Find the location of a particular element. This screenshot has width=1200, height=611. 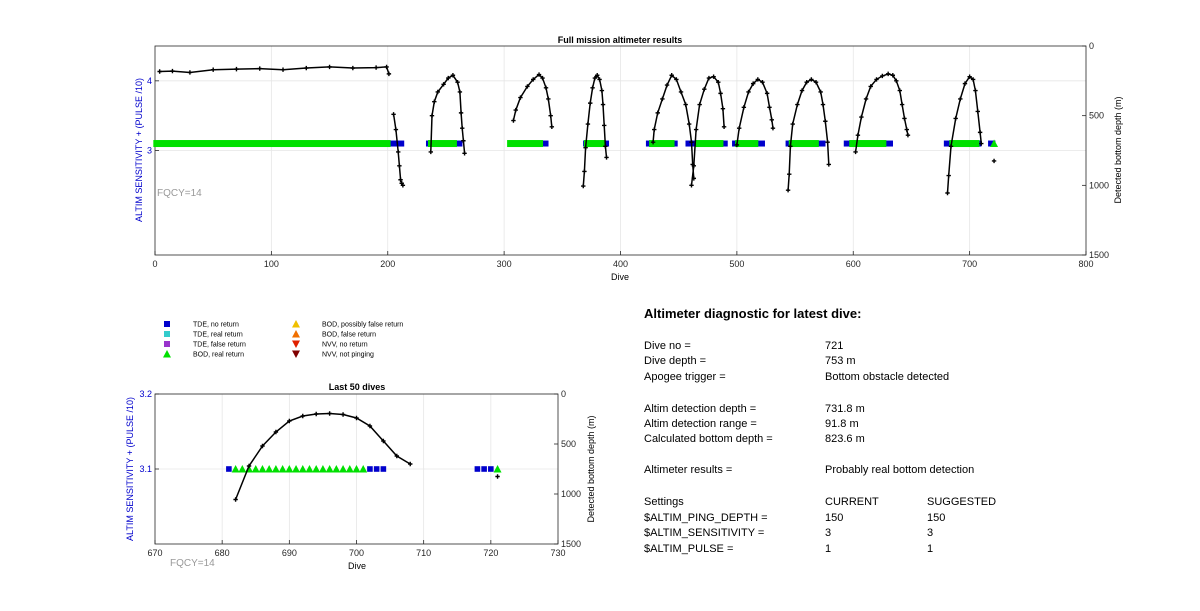

bottom-left-tick-label: 3.2 is located at coordinates (145, 394).